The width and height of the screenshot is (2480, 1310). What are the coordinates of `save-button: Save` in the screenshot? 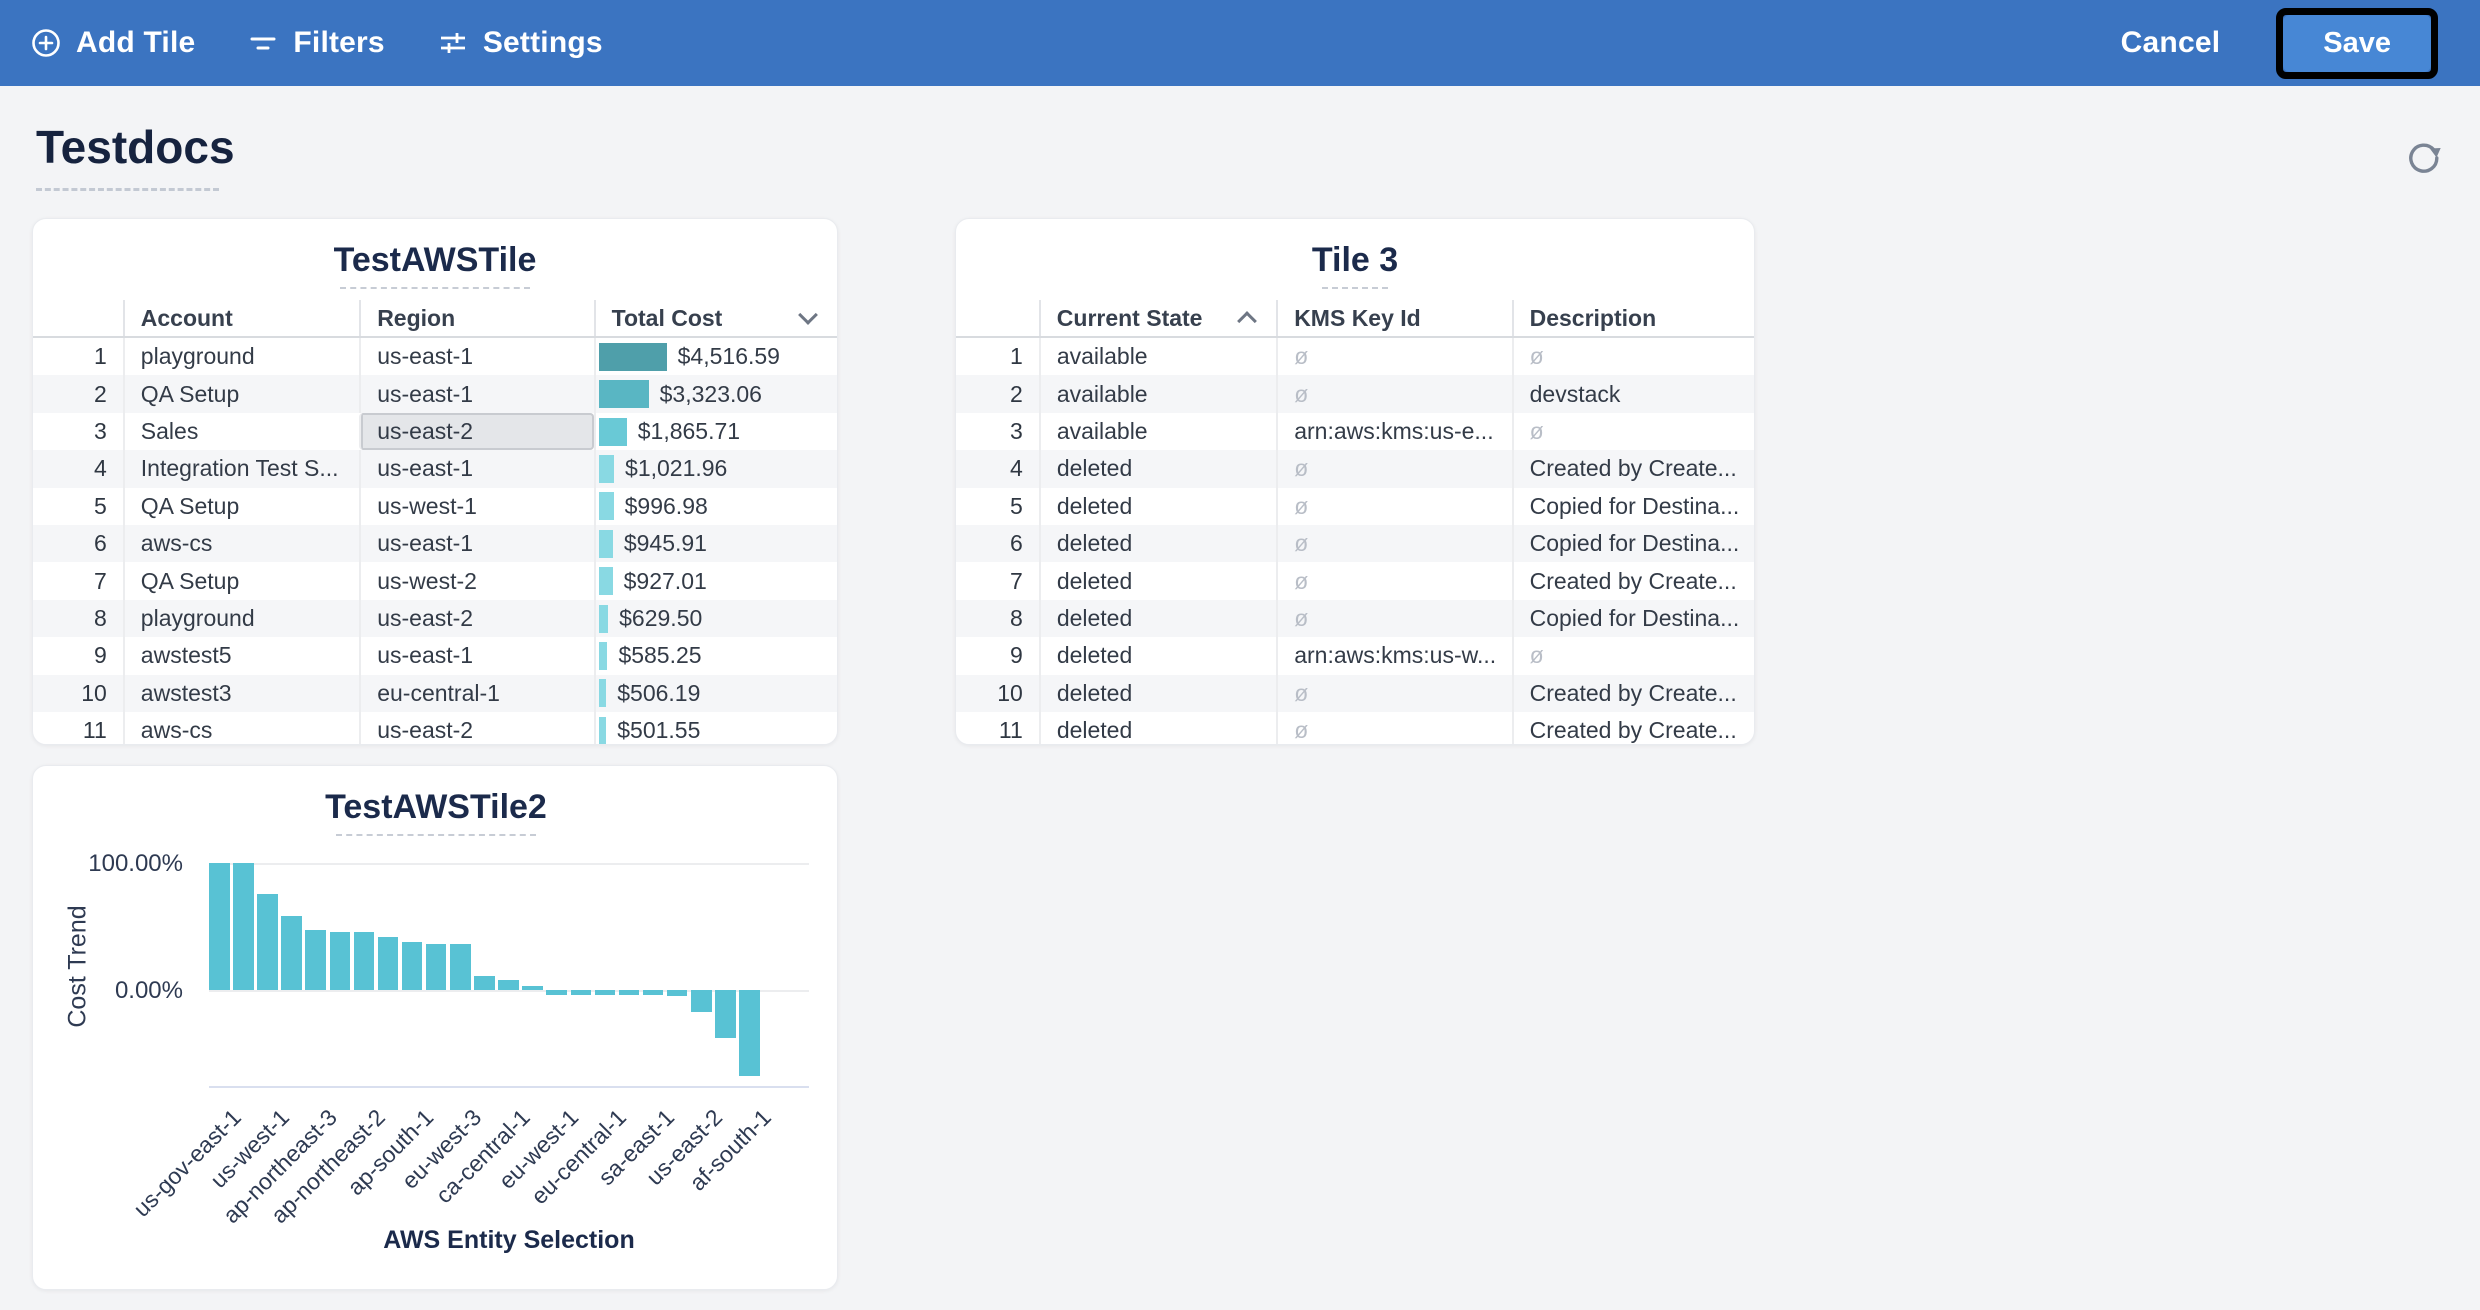 It's located at (2357, 43).